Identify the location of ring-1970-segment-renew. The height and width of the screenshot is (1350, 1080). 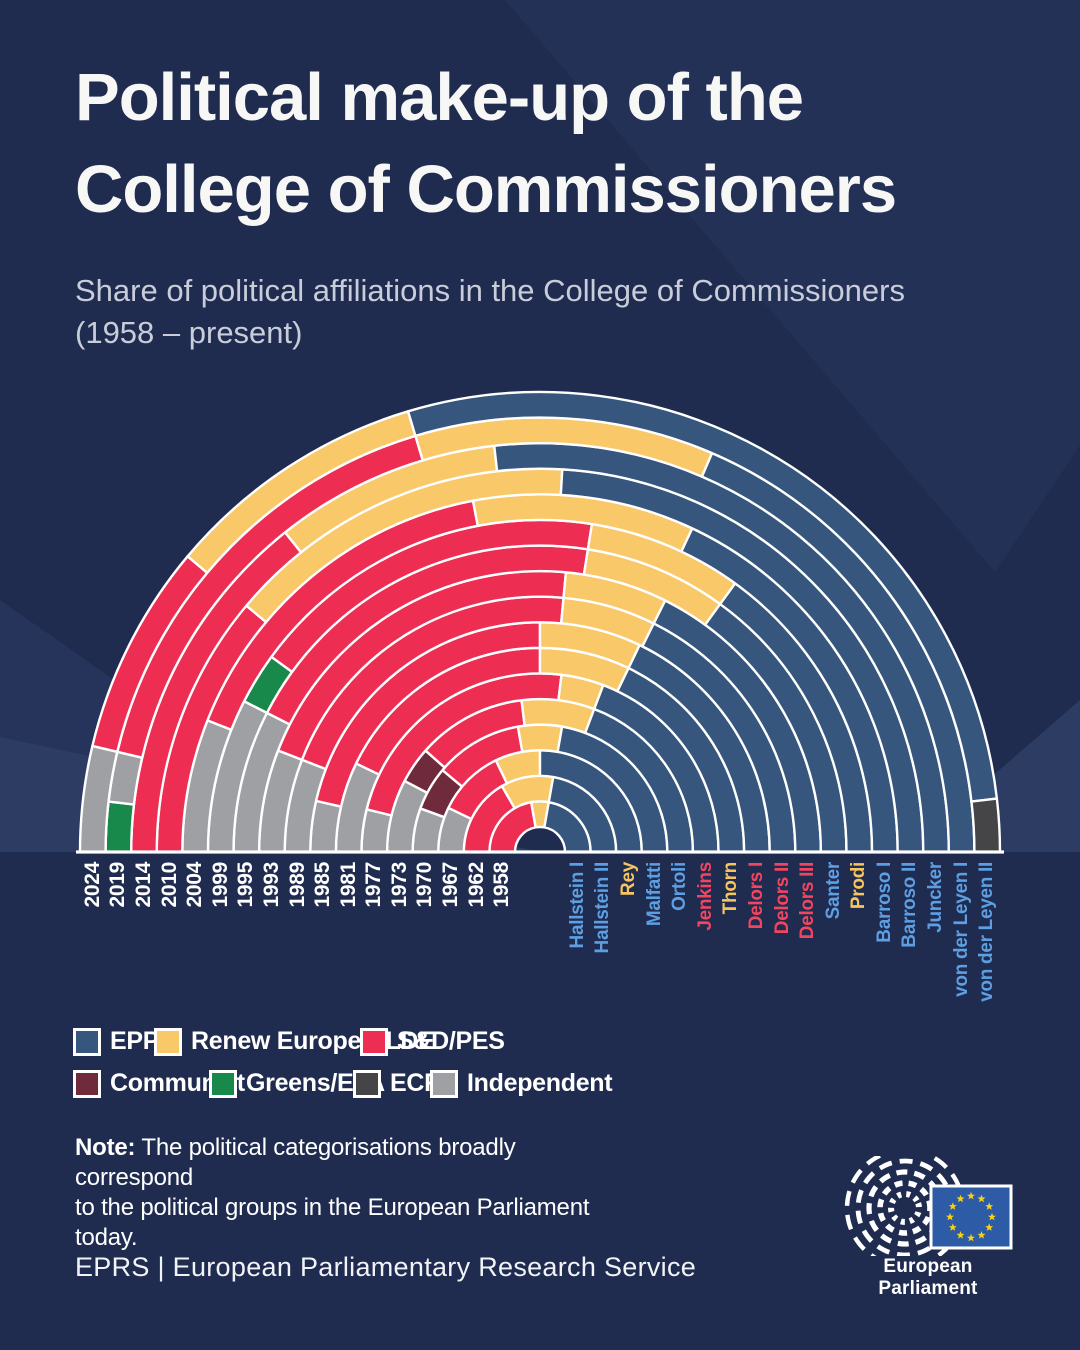
(540, 738).